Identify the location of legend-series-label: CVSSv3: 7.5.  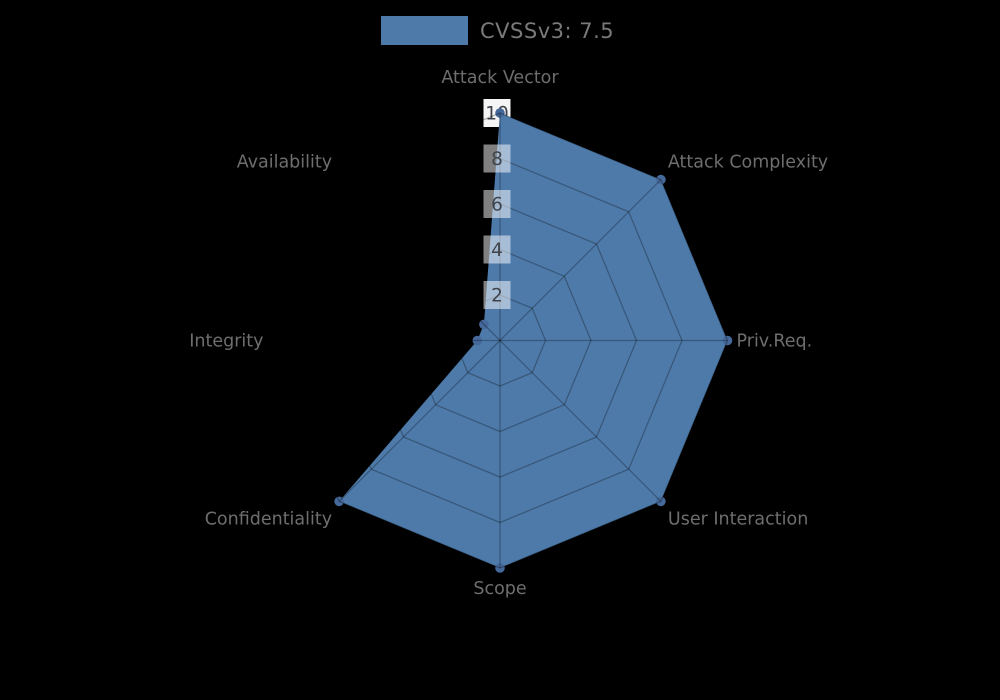
(547, 30).